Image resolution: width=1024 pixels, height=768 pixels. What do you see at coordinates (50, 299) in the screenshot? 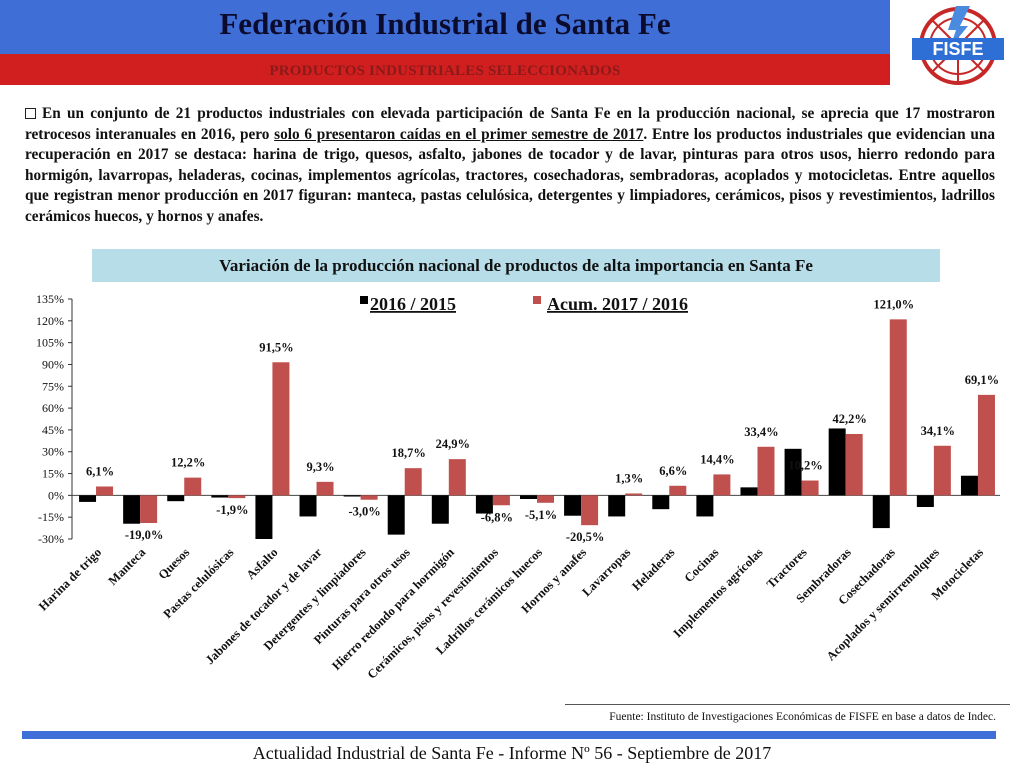
I see `y-tick-label: 135%` at bounding box center [50, 299].